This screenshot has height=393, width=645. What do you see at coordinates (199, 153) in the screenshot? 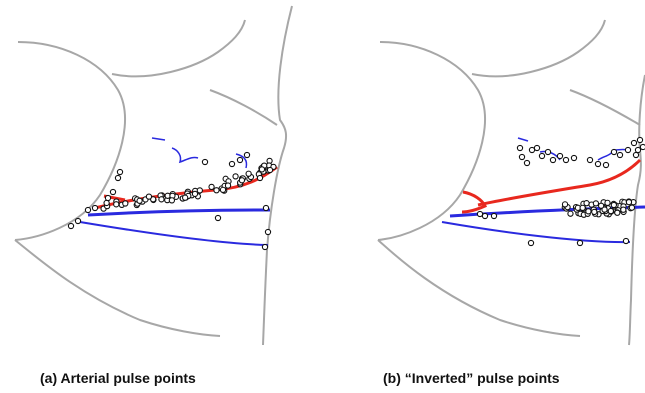
I see `vein-tributaries` at bounding box center [199, 153].